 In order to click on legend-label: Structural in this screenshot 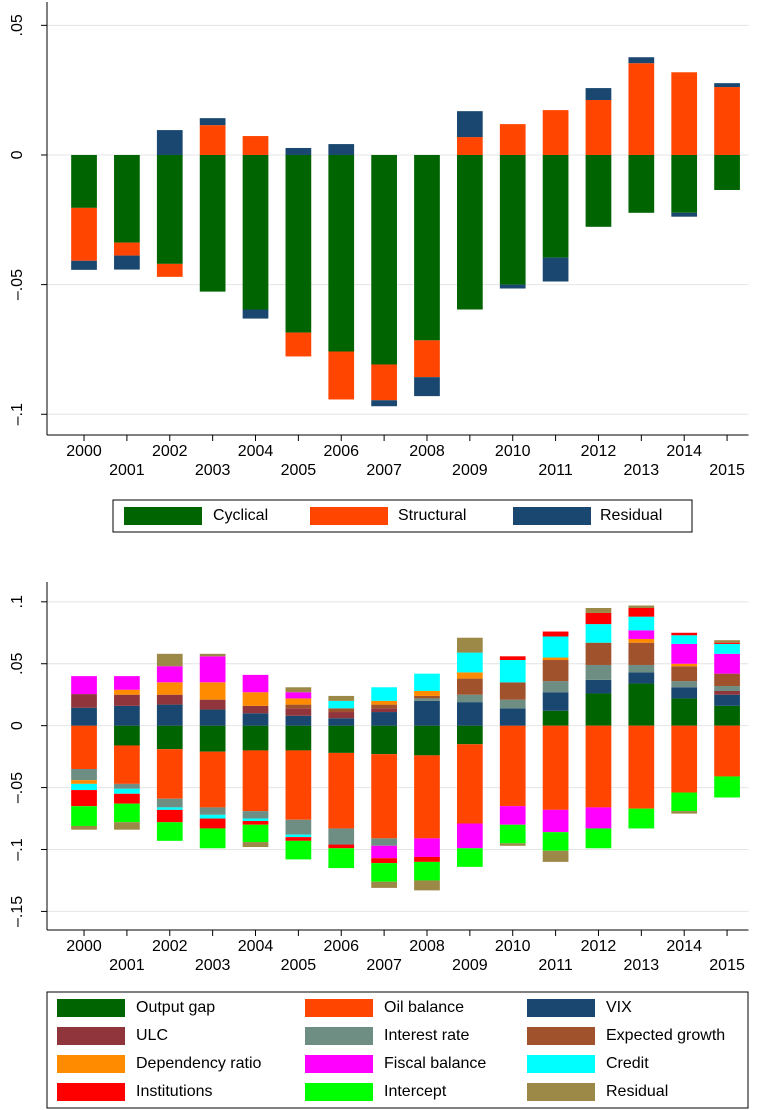, I will do `click(432, 515)`.